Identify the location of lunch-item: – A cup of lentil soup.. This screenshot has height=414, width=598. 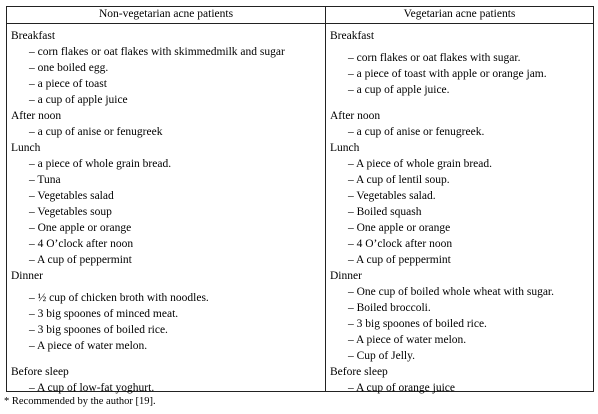
(399, 180).